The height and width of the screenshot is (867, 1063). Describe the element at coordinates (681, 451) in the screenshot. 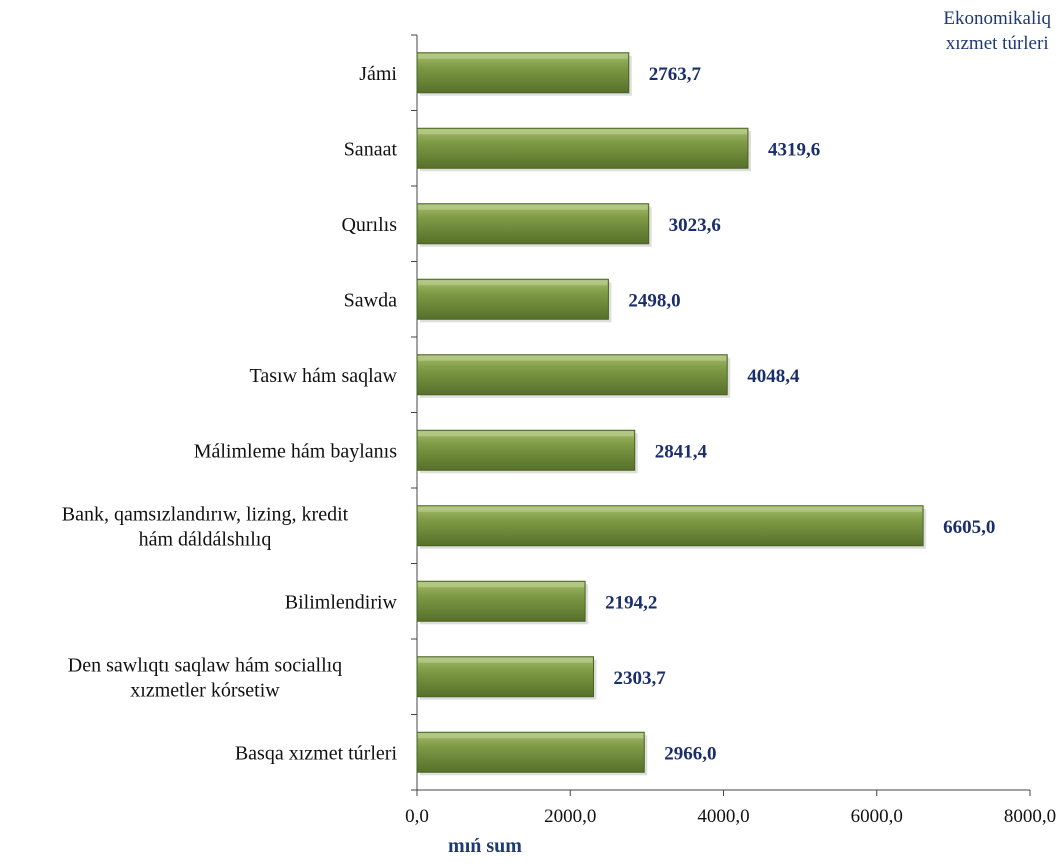

I see `bar-value-label: 2841,4` at that location.